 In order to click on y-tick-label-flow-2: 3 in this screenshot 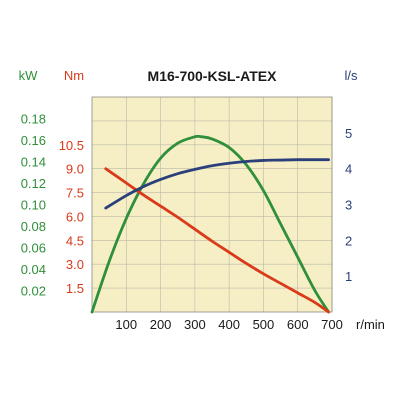, I will do `click(348, 205)`.